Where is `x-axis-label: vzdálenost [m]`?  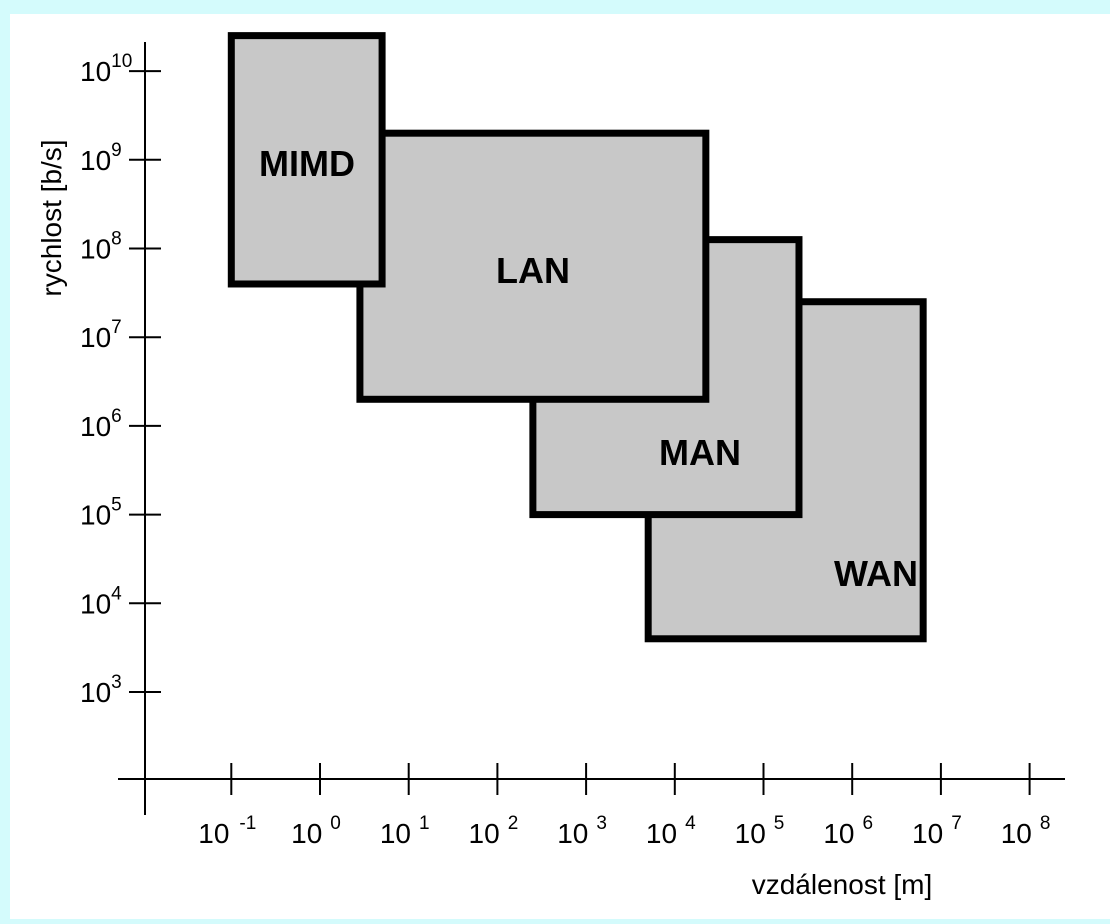
x-axis-label: vzdálenost [m] is located at coordinates (842, 884).